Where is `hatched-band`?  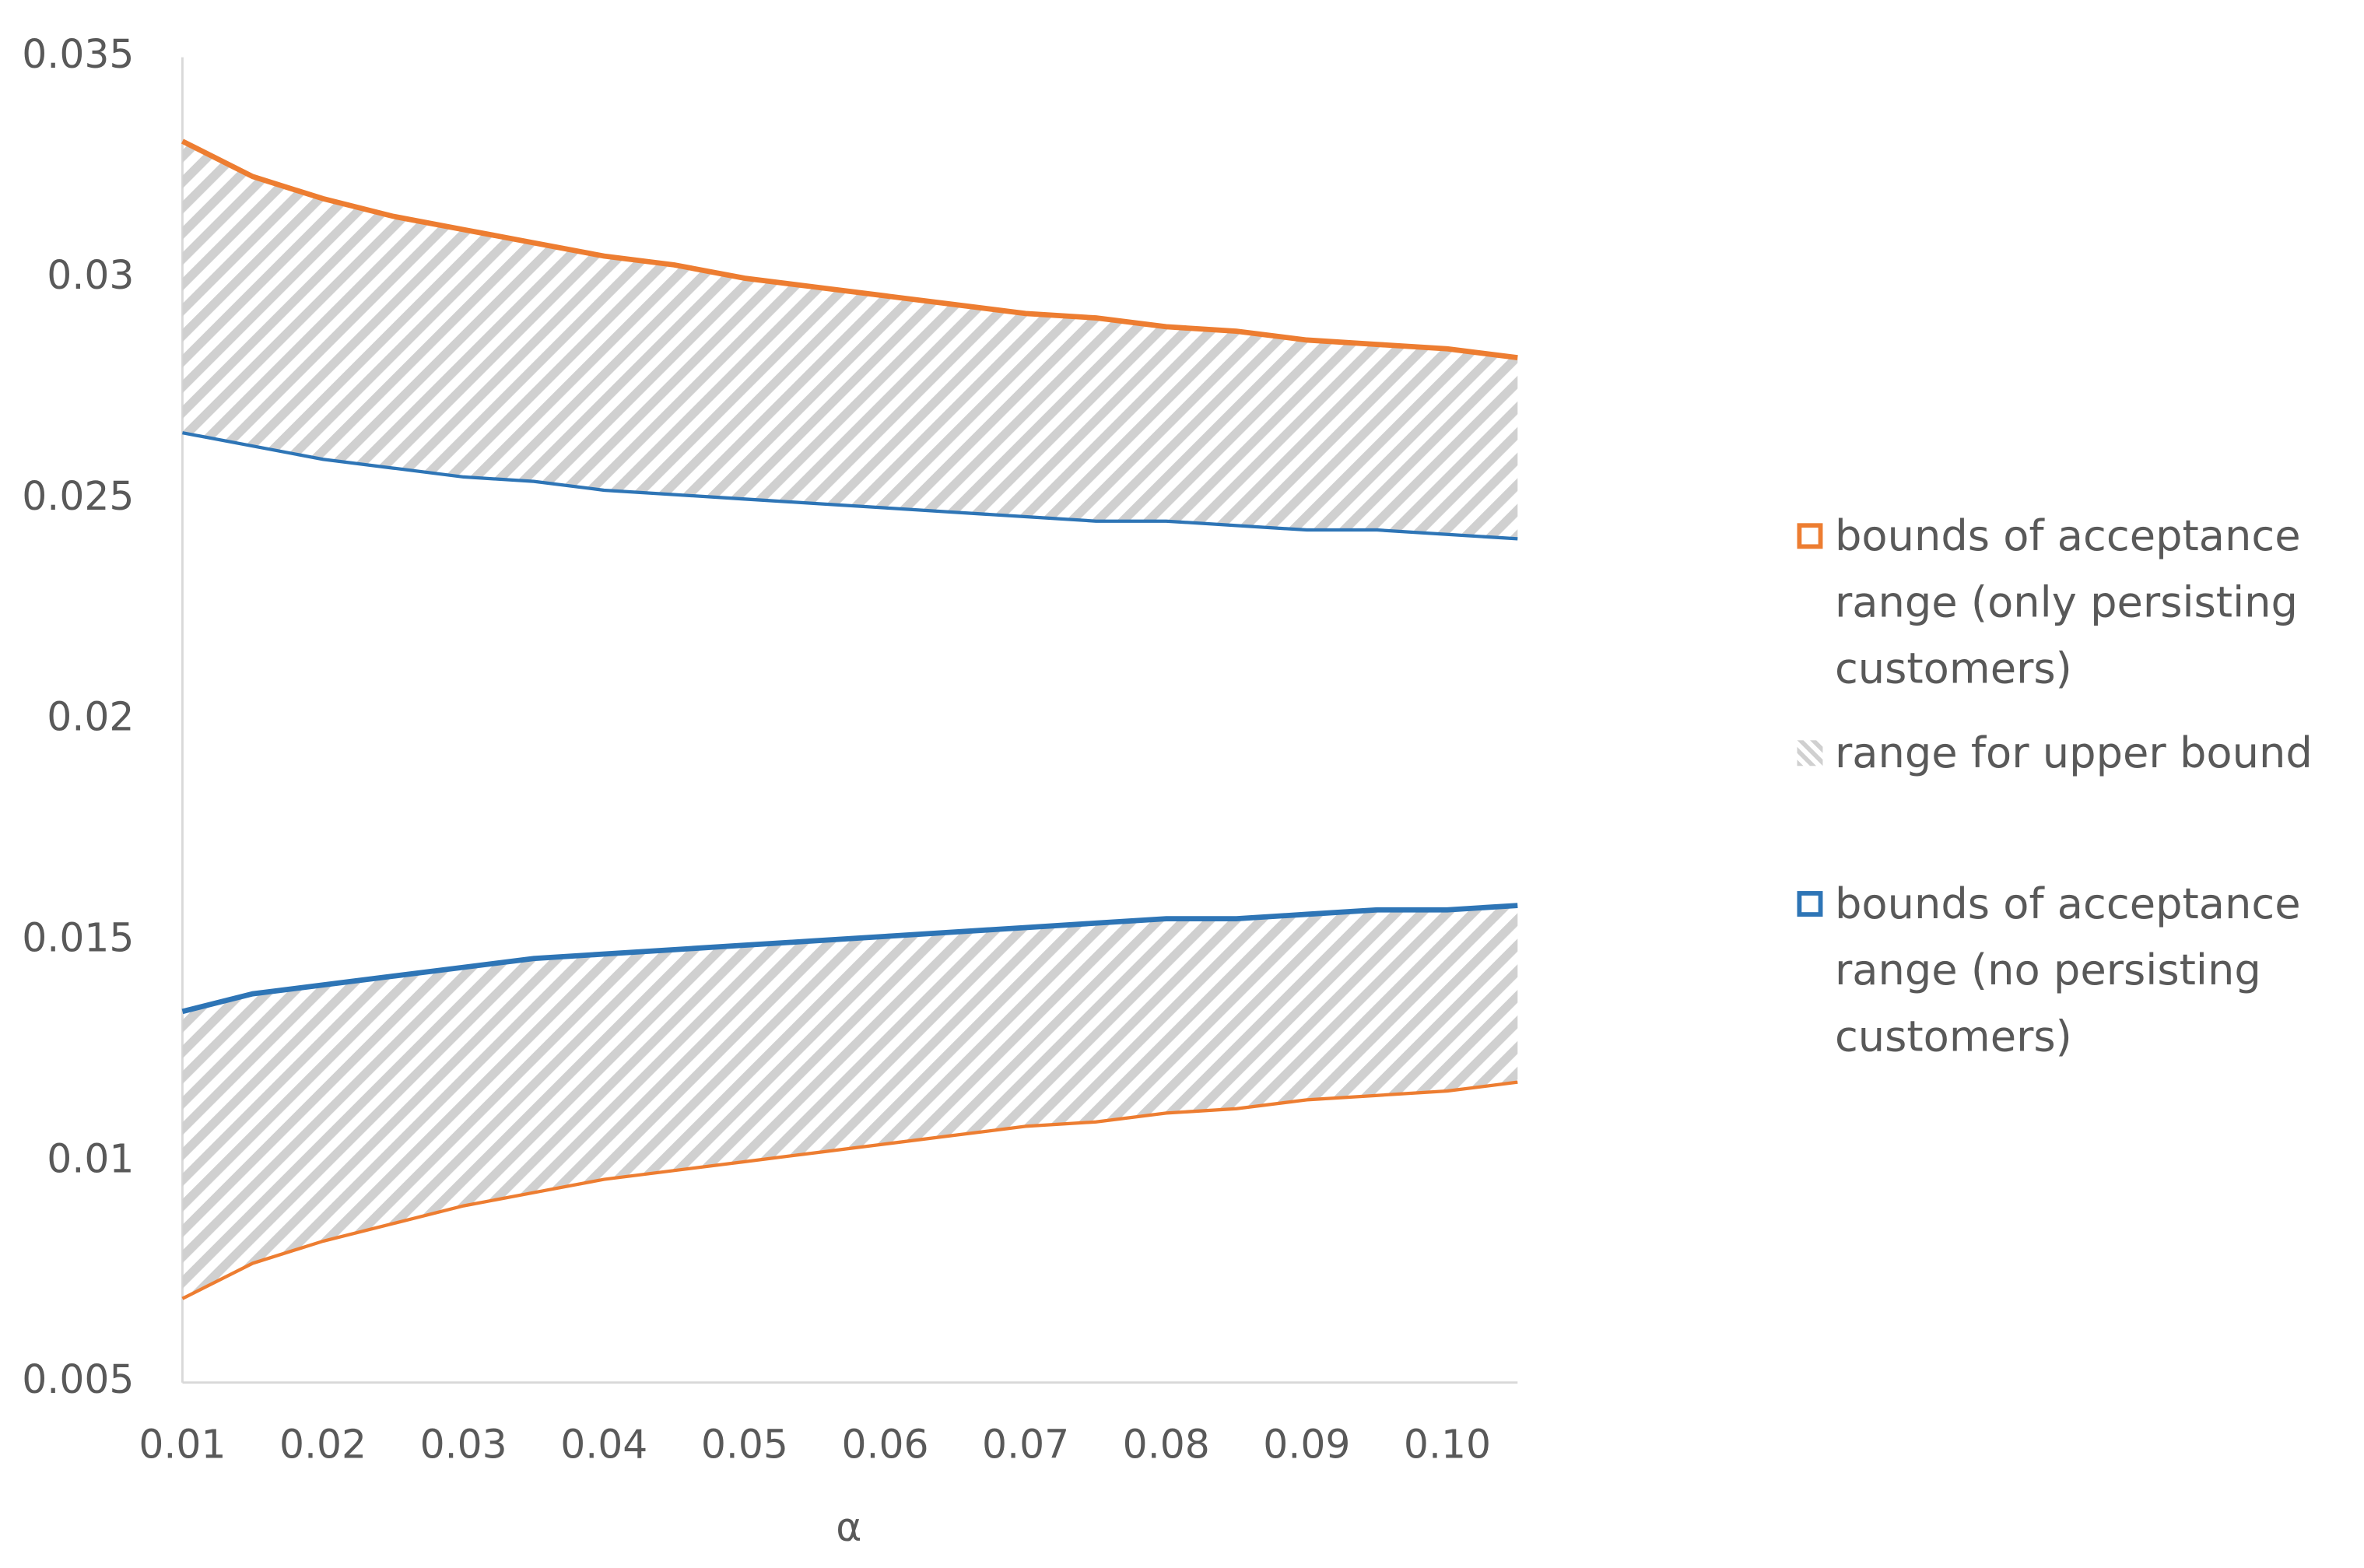
hatched-band is located at coordinates (850, 1102).